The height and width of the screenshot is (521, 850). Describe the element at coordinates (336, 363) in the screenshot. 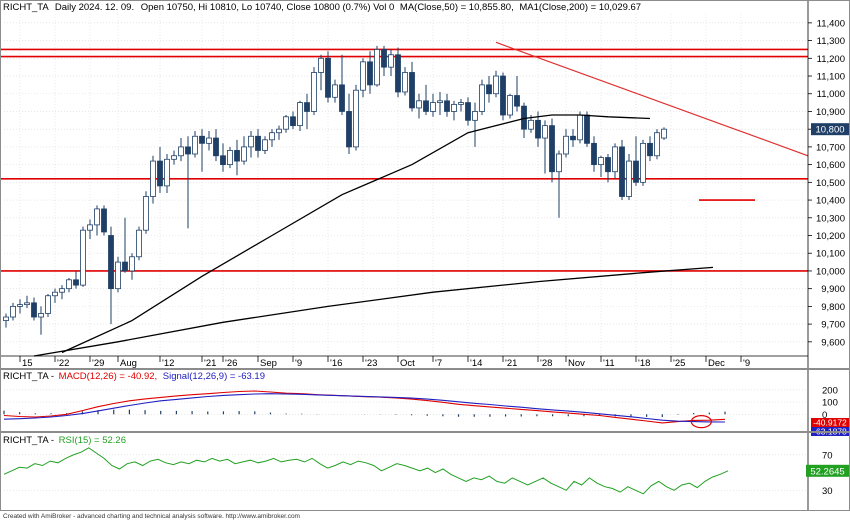

I see `x-axis-label: '16` at that location.